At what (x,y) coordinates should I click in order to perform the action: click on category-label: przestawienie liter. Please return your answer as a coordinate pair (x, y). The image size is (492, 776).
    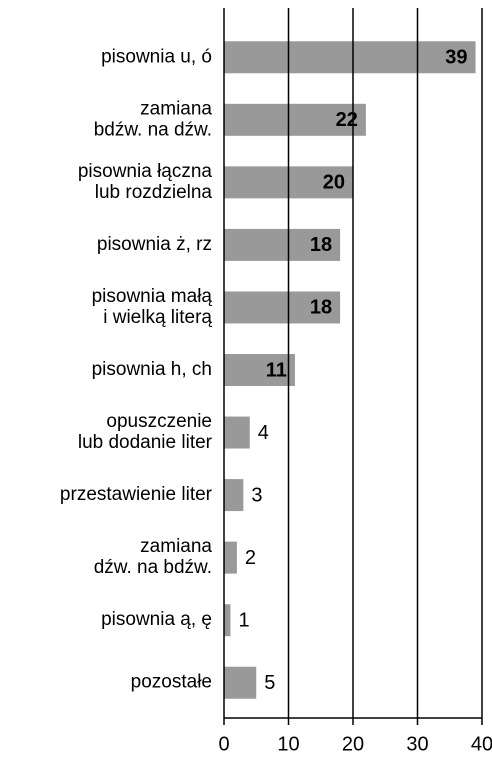
    Looking at the image, I should click on (136, 494).